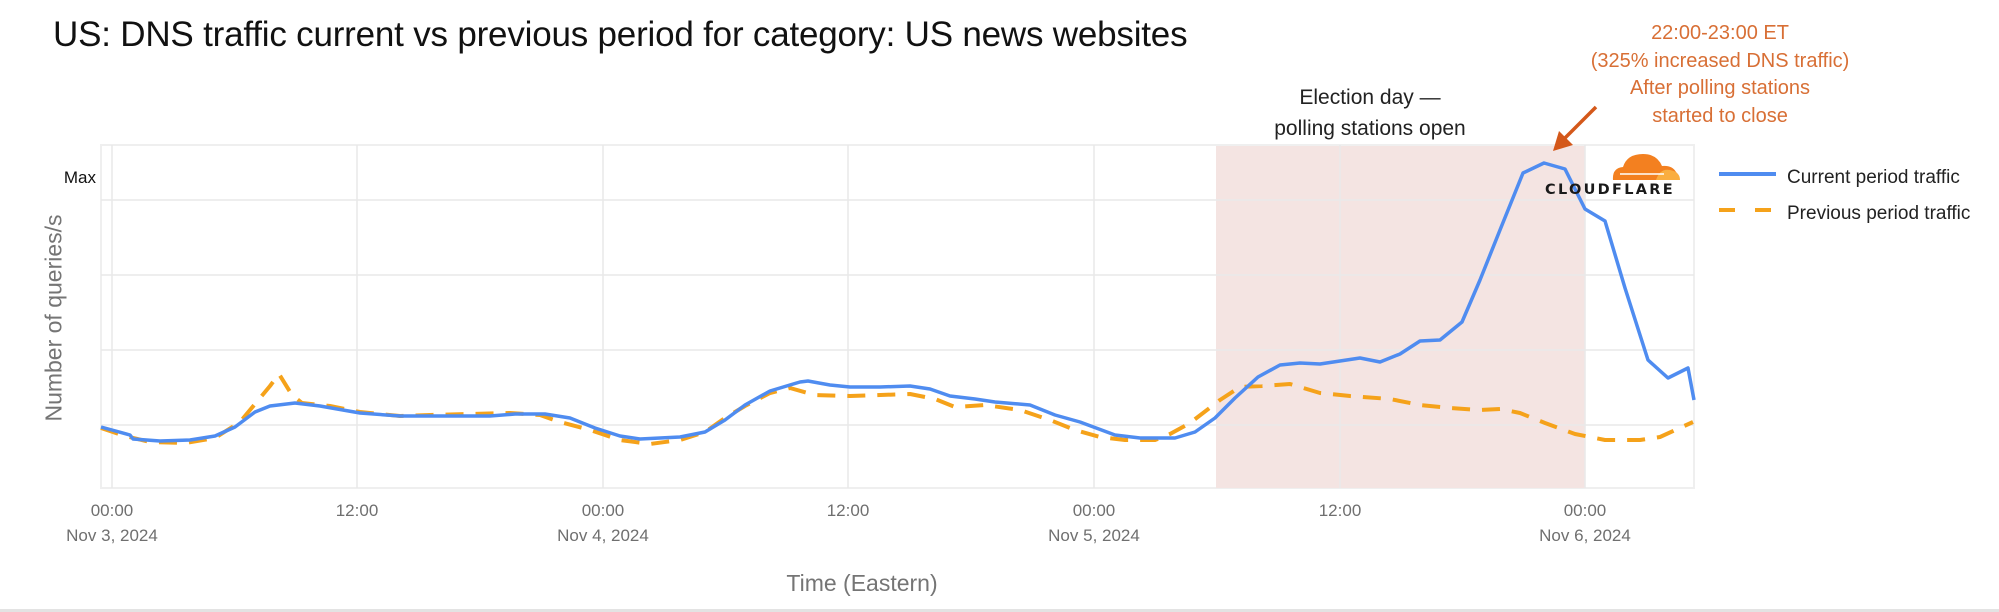  I want to click on peak-annotation-line: (325% increased DNS traffic), so click(1720, 60).